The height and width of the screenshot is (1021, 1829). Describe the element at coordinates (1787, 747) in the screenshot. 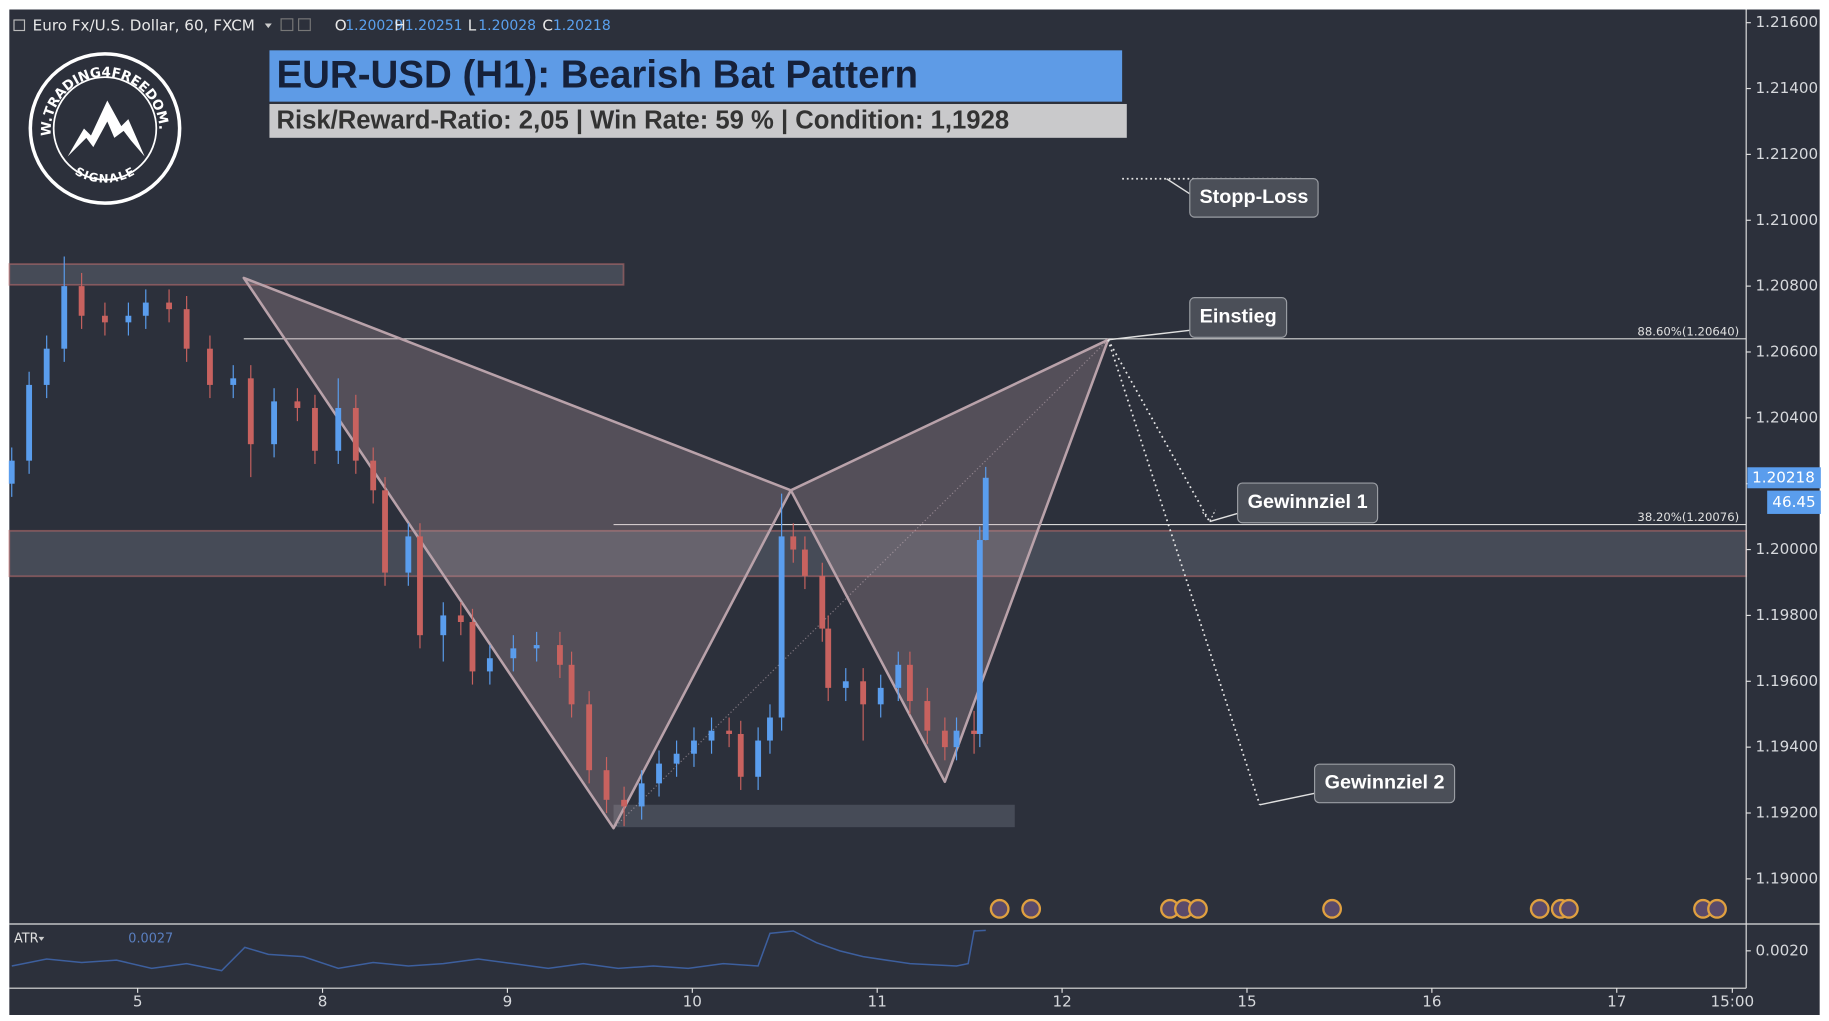

I see `y-tick-label: 1.19400` at that location.